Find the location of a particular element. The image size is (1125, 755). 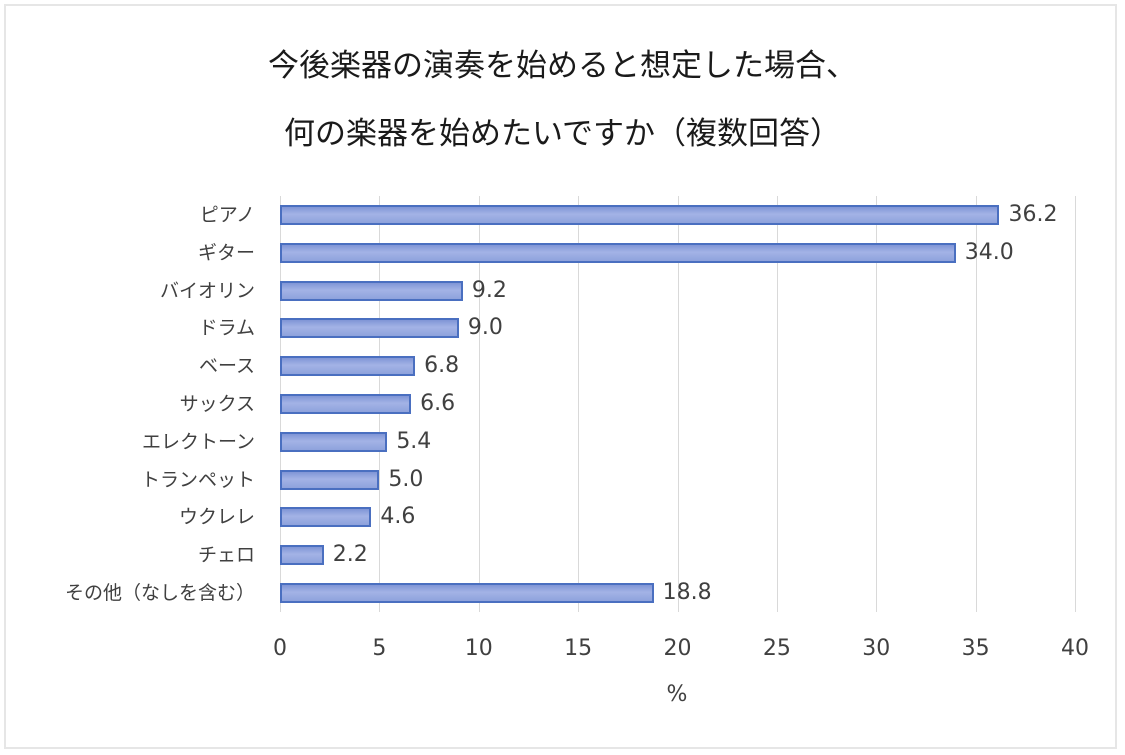

bar-value-label: 5.4 is located at coordinates (414, 441).